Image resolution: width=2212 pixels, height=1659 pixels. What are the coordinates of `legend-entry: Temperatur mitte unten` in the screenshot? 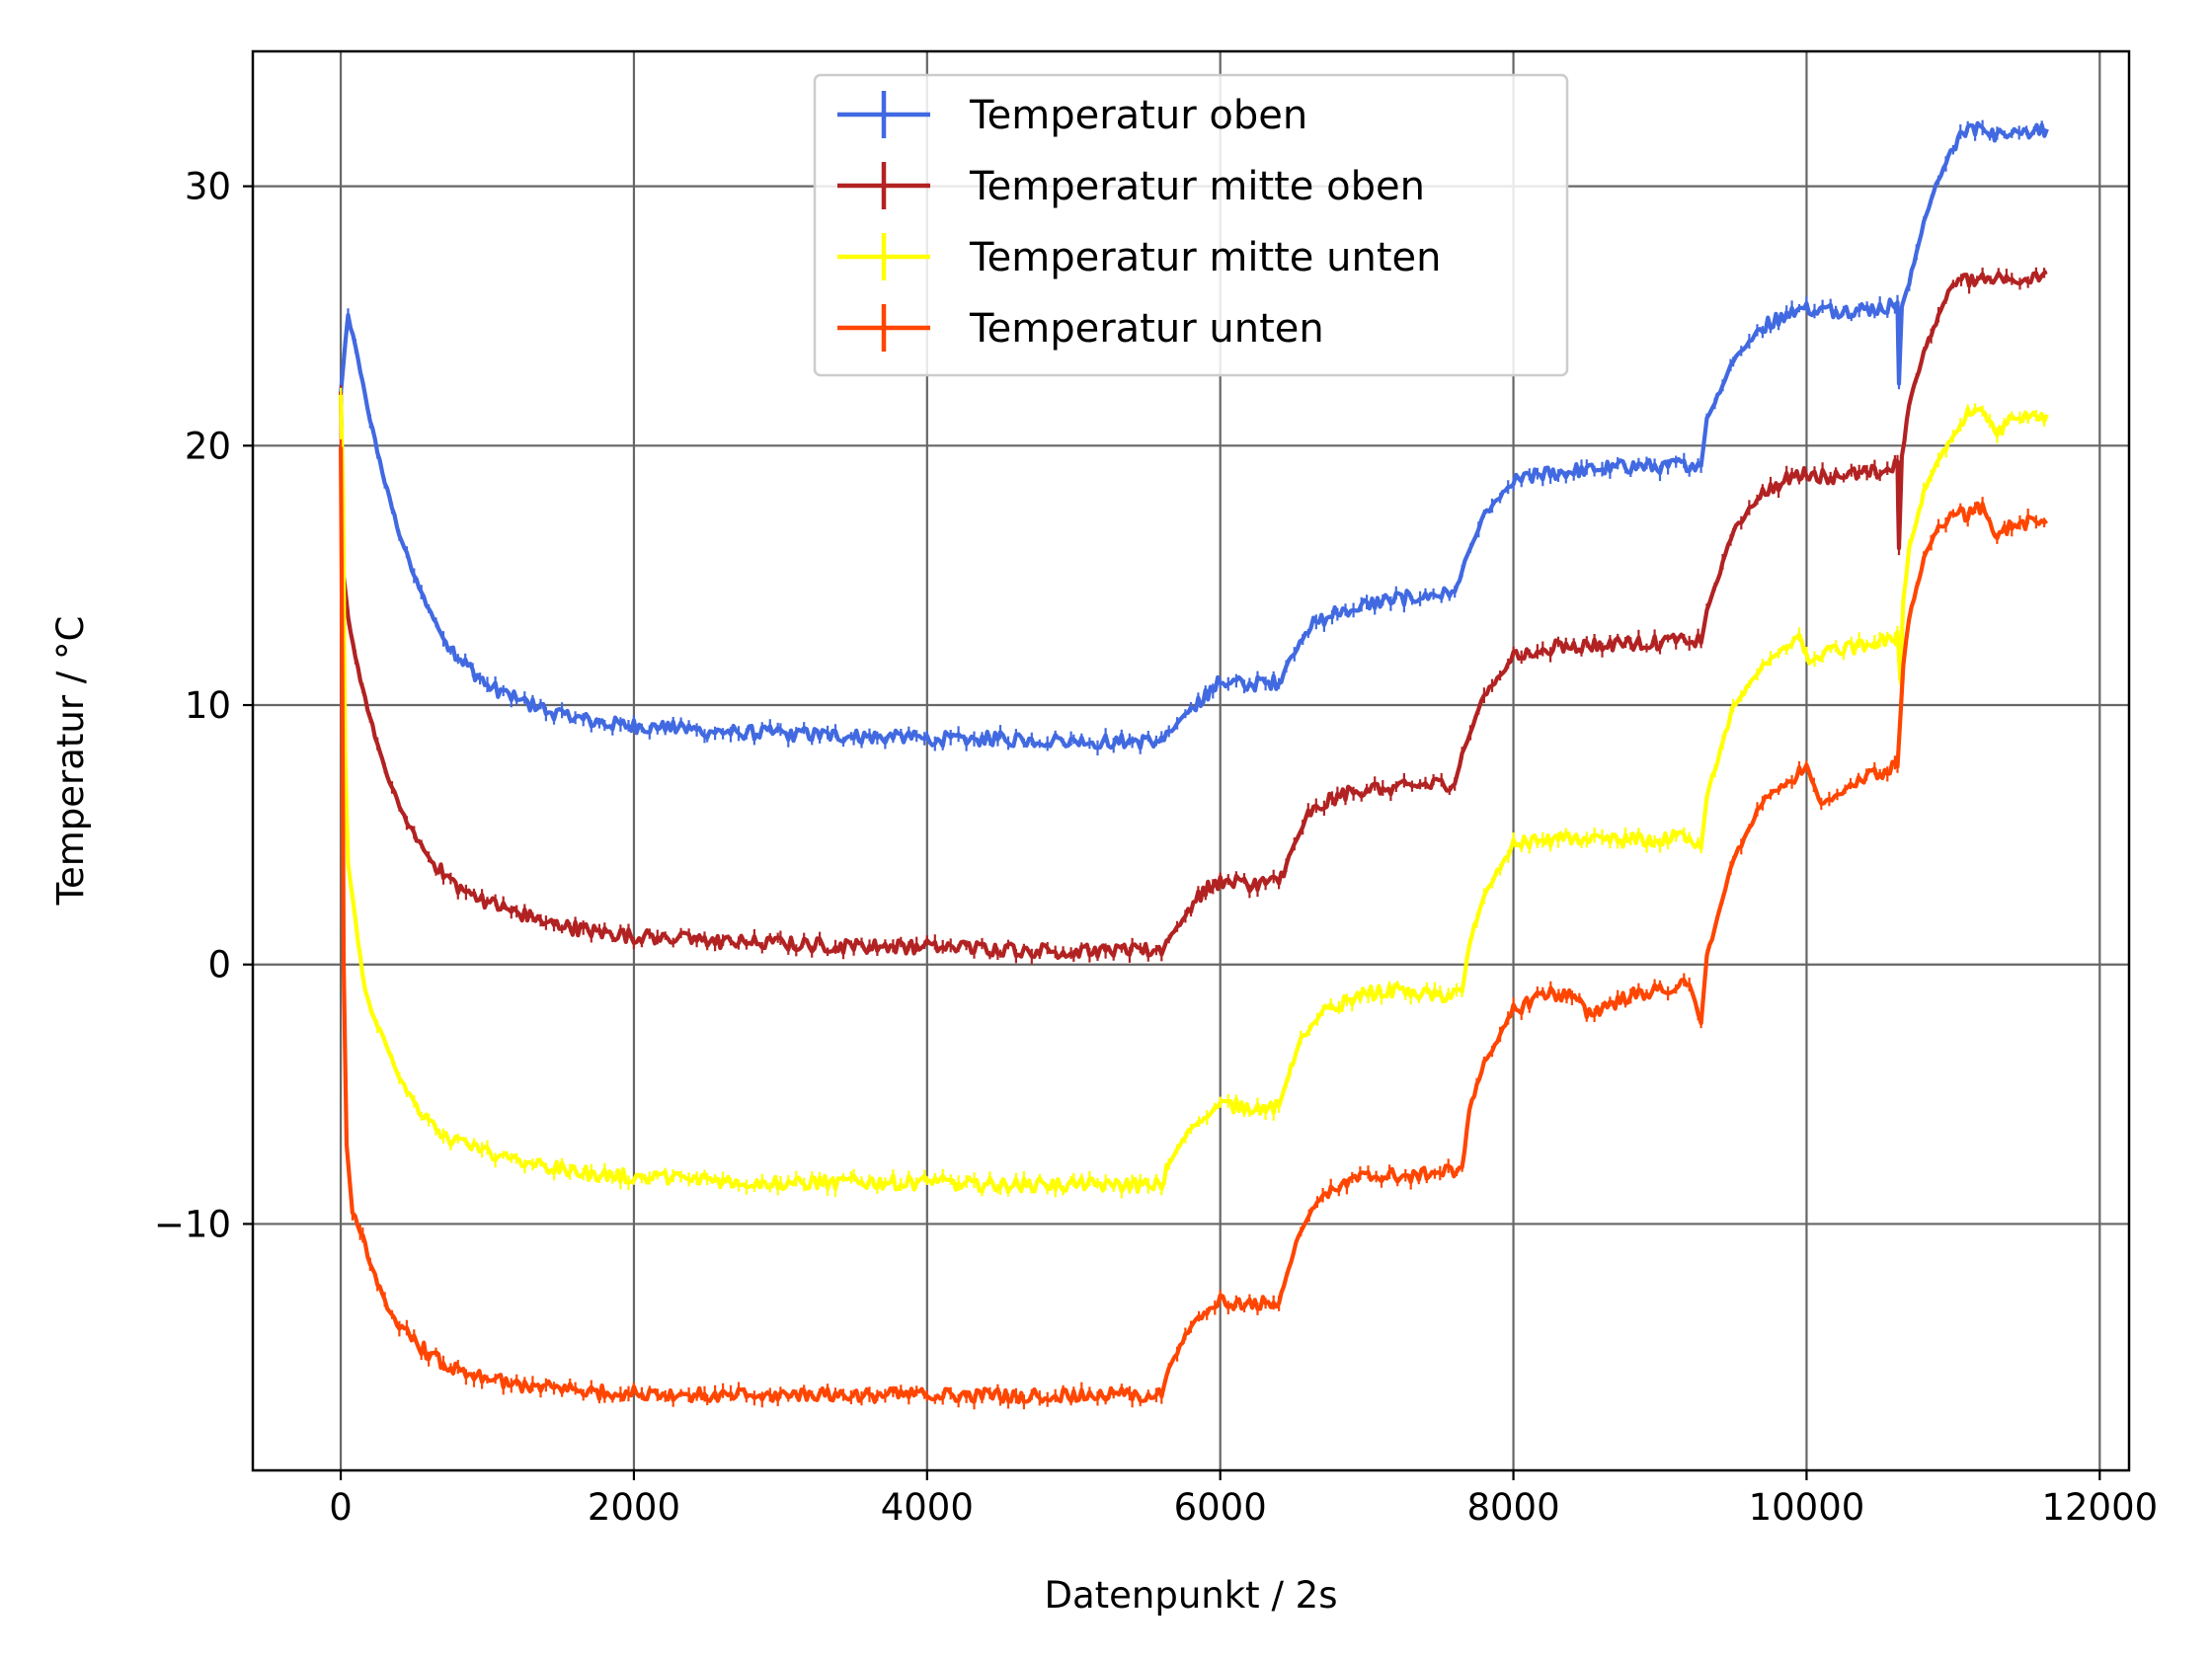 It's located at (1139, 256).